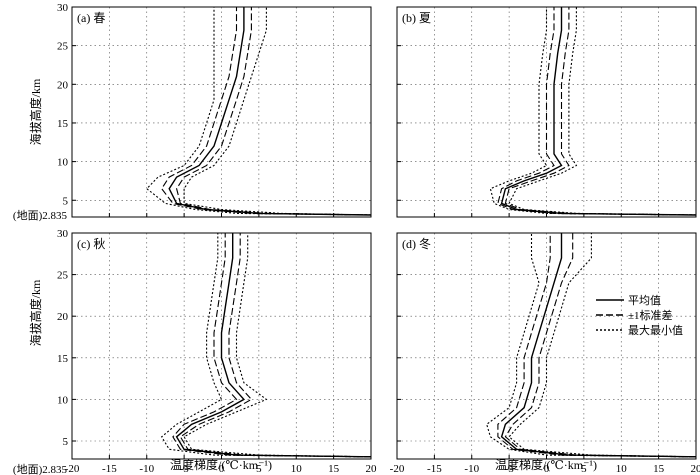 This screenshot has width=700, height=475. Describe the element at coordinates (655, 330) in the screenshot. I see `legend-label-minmax: 最大最小值` at that location.